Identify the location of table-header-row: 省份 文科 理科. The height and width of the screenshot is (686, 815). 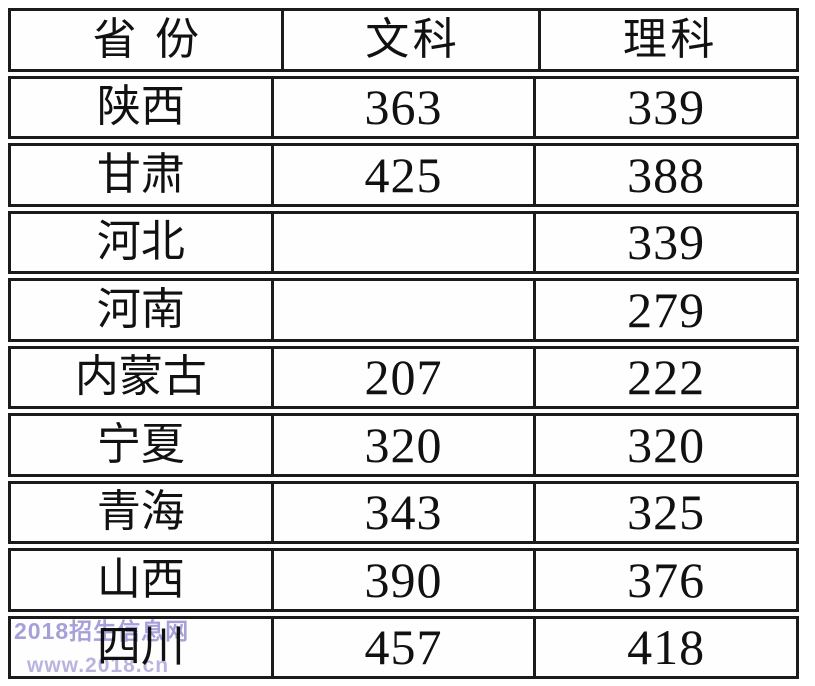
(403, 40).